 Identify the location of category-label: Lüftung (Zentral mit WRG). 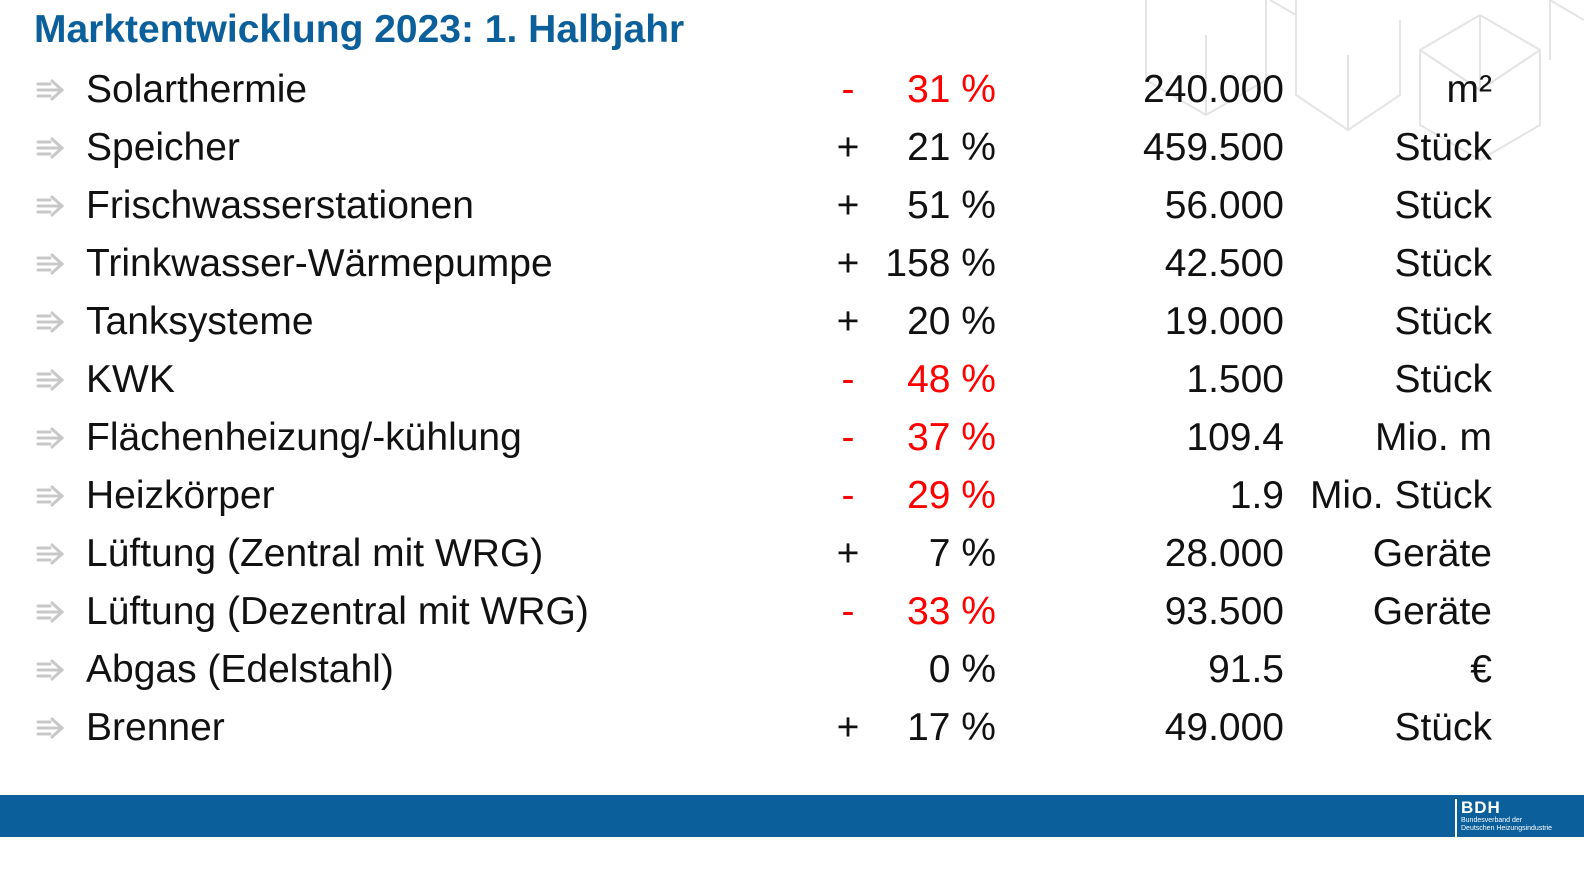
(315, 553).